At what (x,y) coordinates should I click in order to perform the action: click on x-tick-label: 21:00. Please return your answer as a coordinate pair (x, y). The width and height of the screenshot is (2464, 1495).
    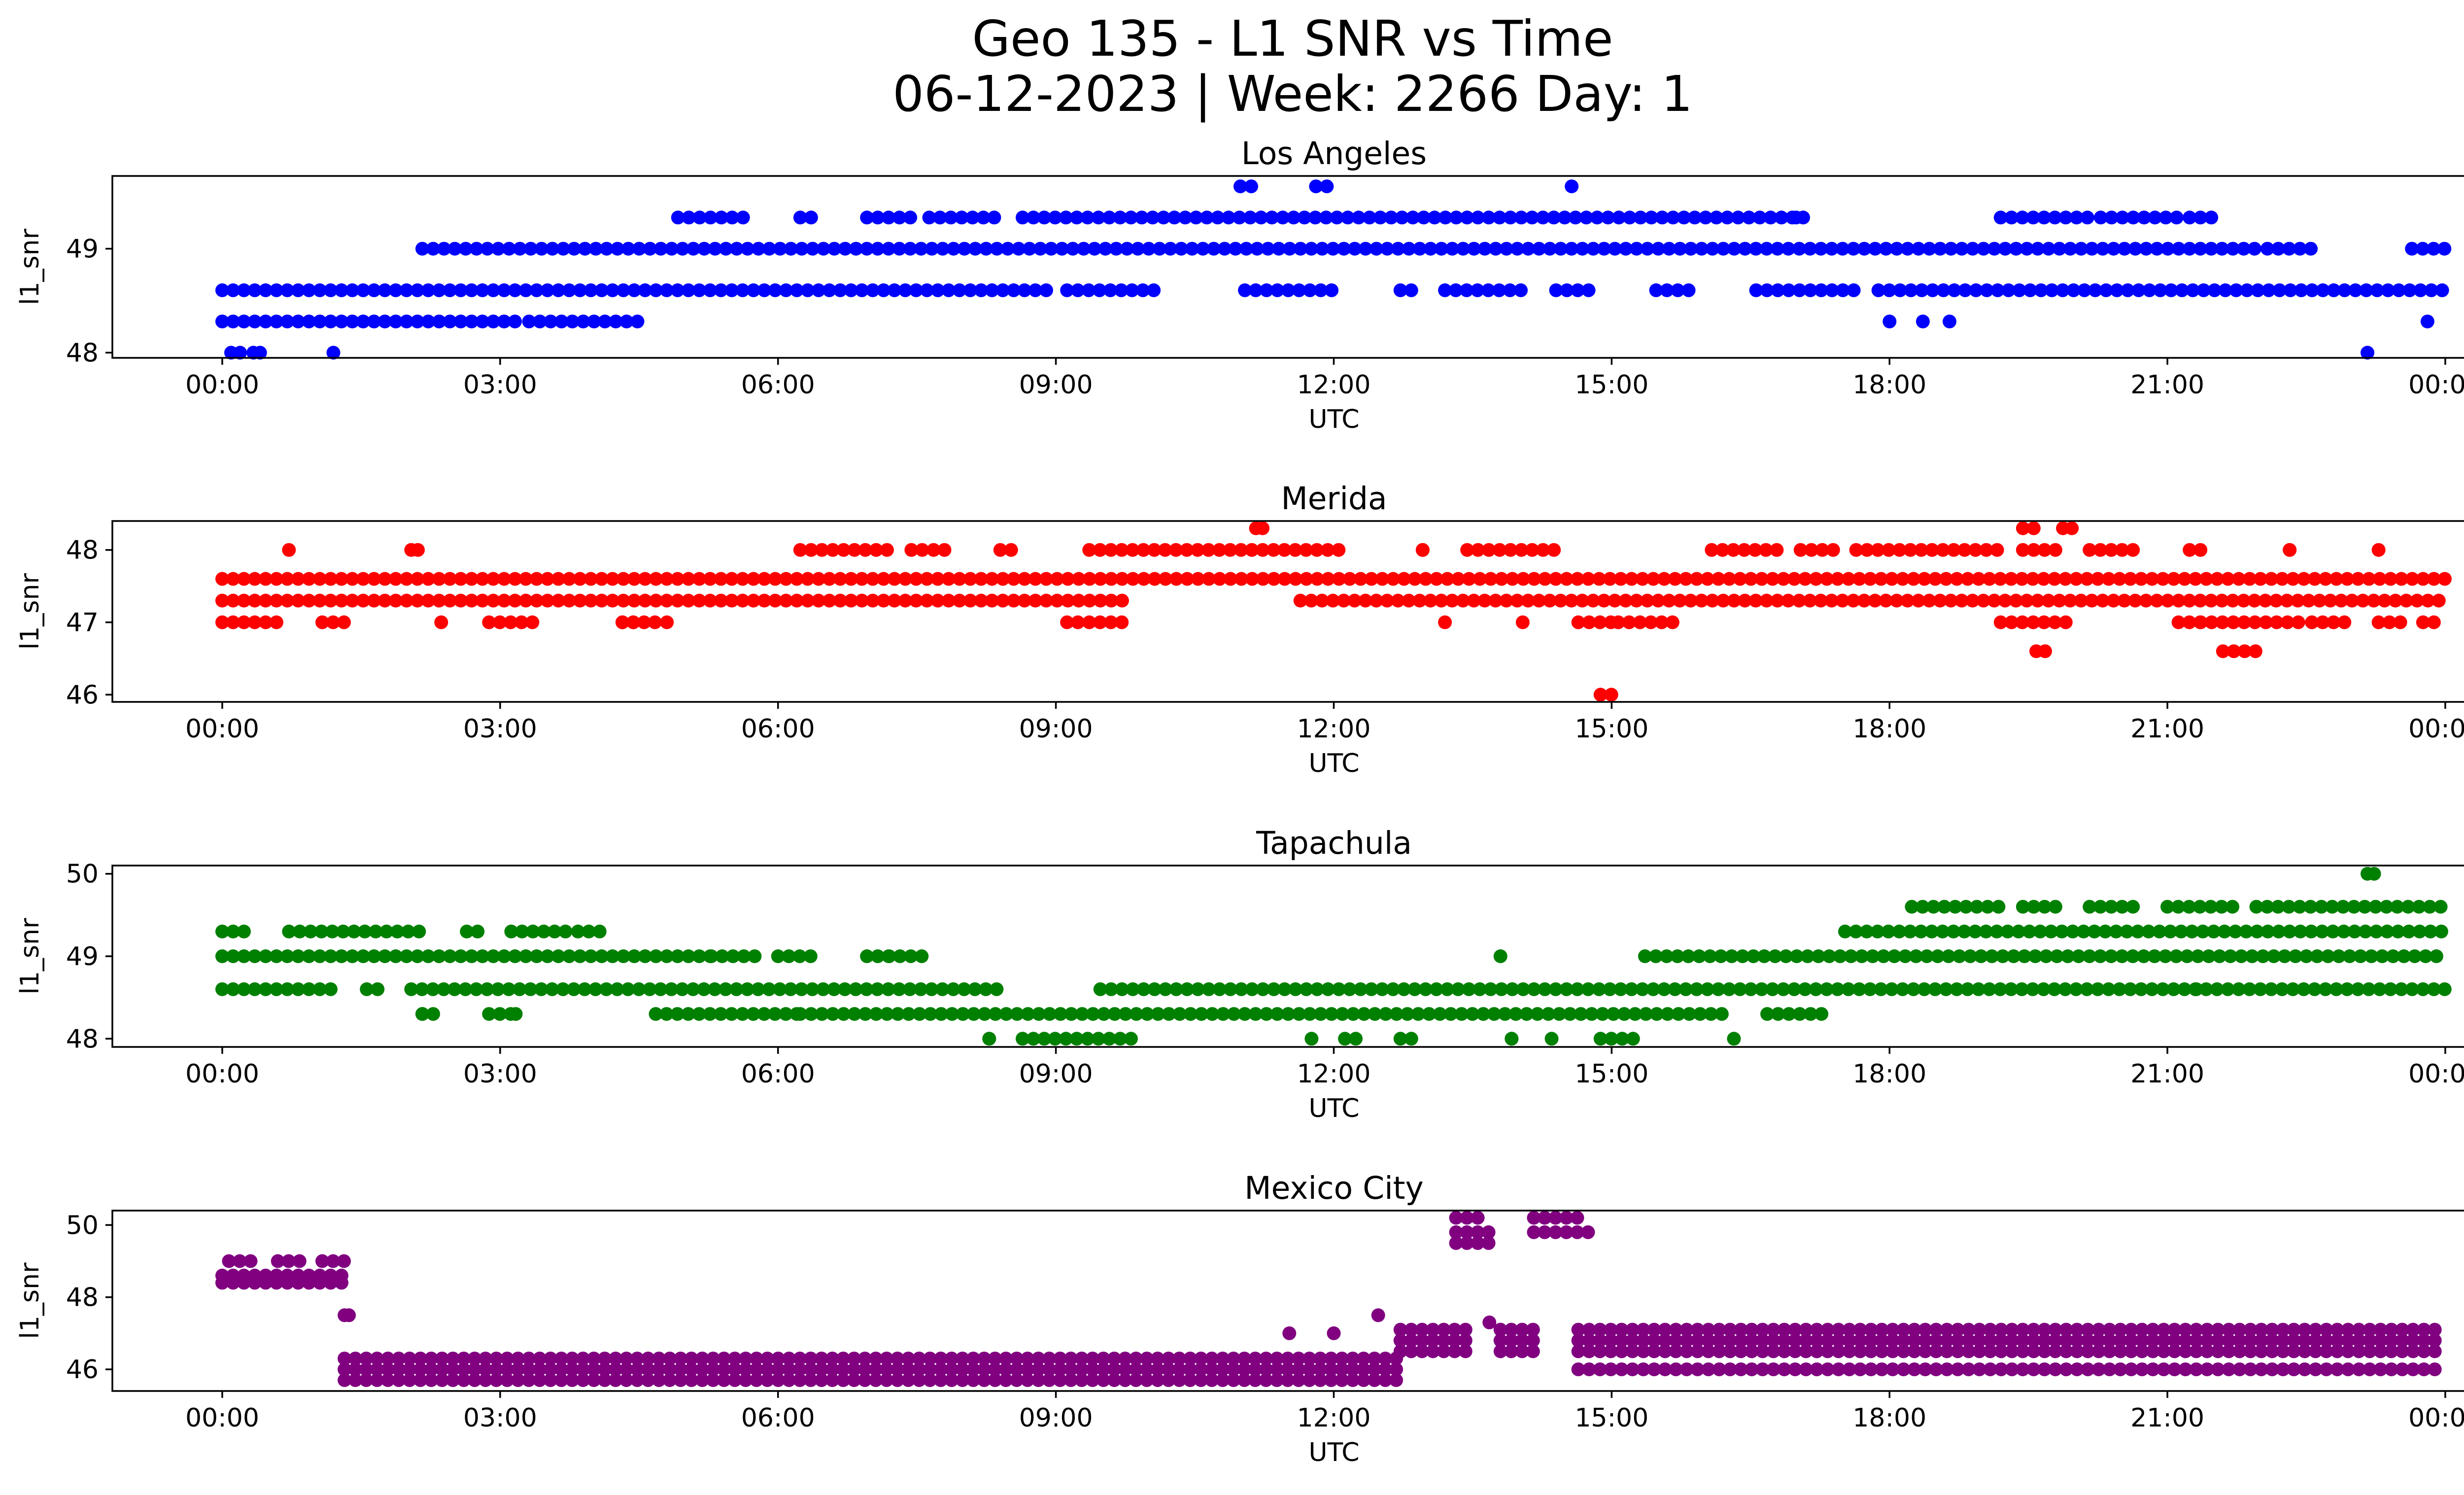
    Looking at the image, I should click on (2167, 729).